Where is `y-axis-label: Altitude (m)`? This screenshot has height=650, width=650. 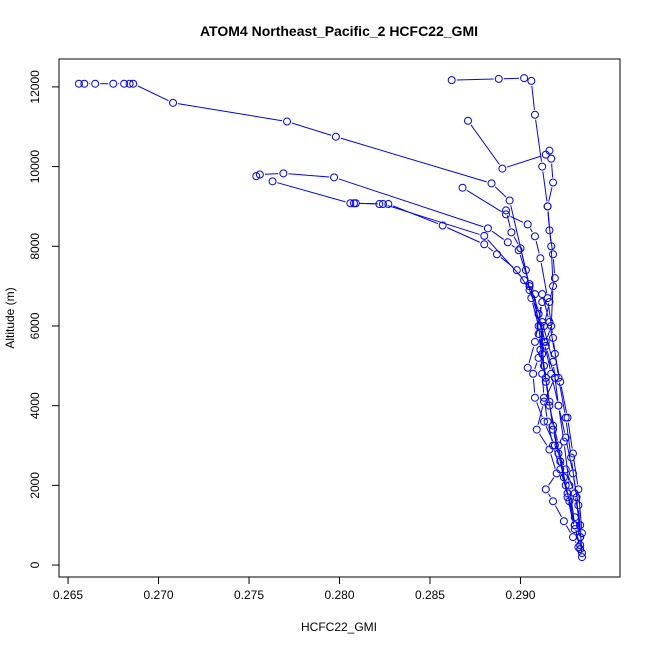 y-axis-label: Altitude (m) is located at coordinates (10, 317).